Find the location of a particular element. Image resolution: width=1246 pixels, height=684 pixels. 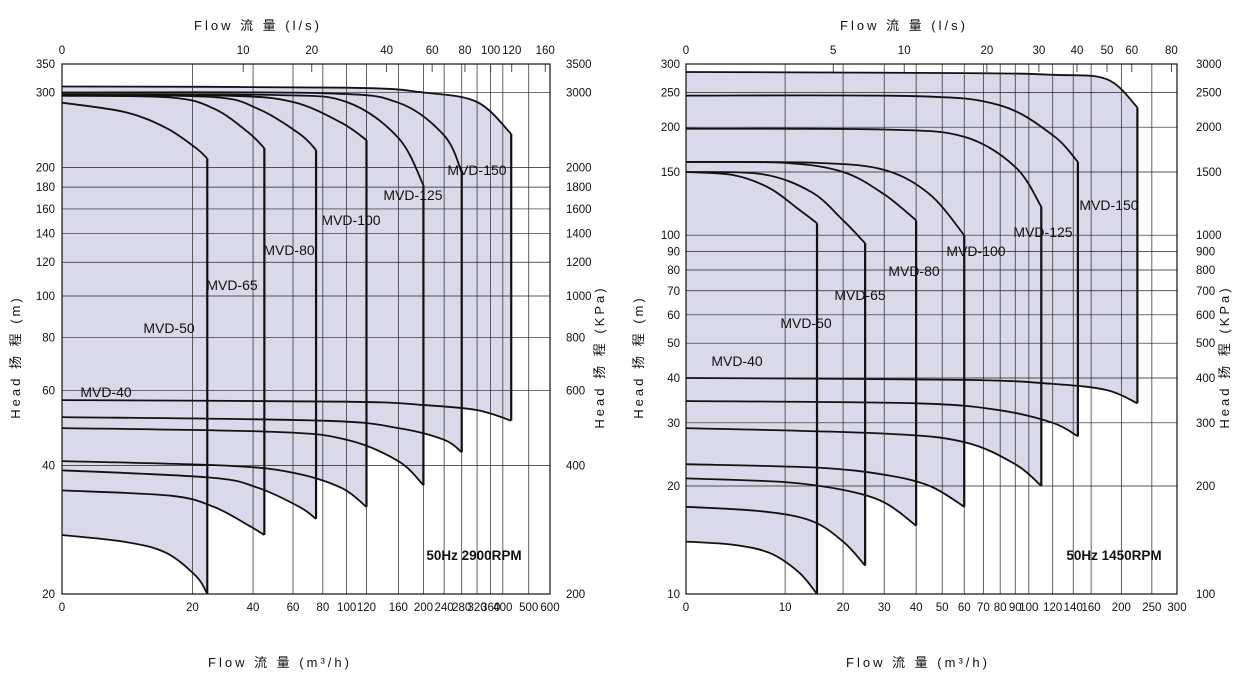

y-tick-label-left: 150 is located at coordinates (670, 173).